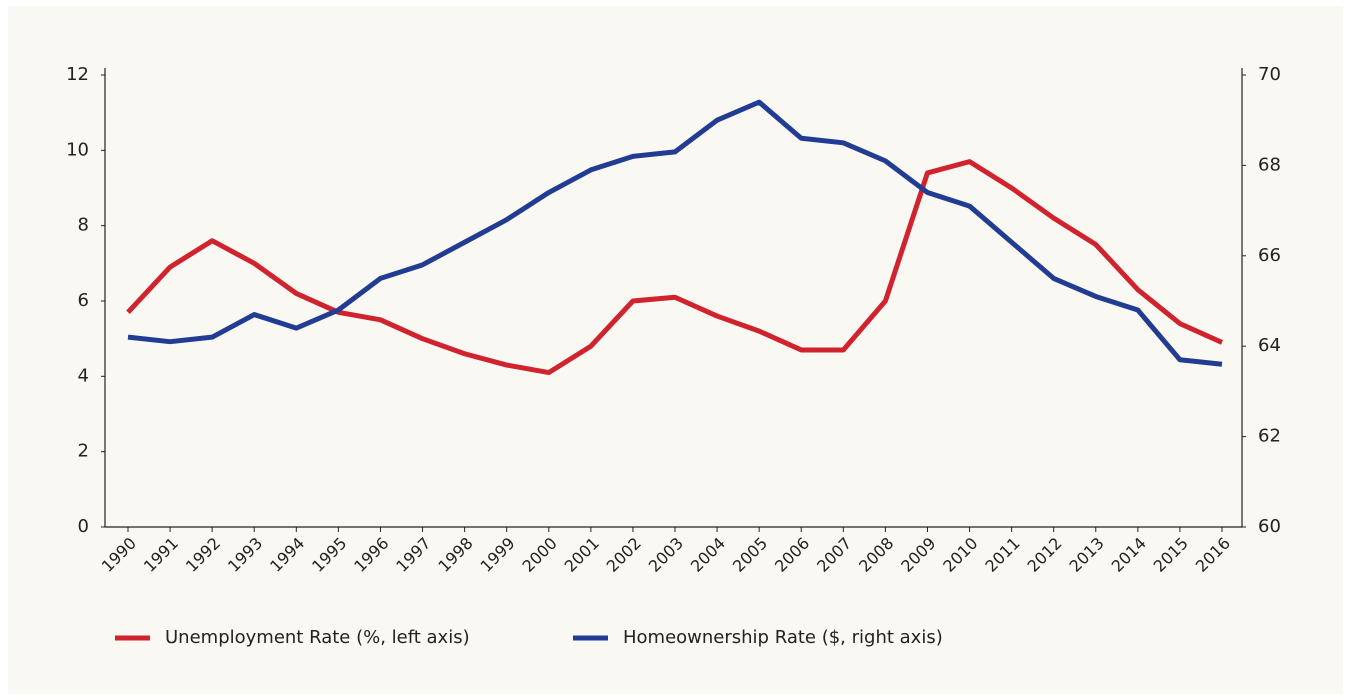  Describe the element at coordinates (1269, 74) in the screenshot. I see `y2-tick-label: 70` at that location.